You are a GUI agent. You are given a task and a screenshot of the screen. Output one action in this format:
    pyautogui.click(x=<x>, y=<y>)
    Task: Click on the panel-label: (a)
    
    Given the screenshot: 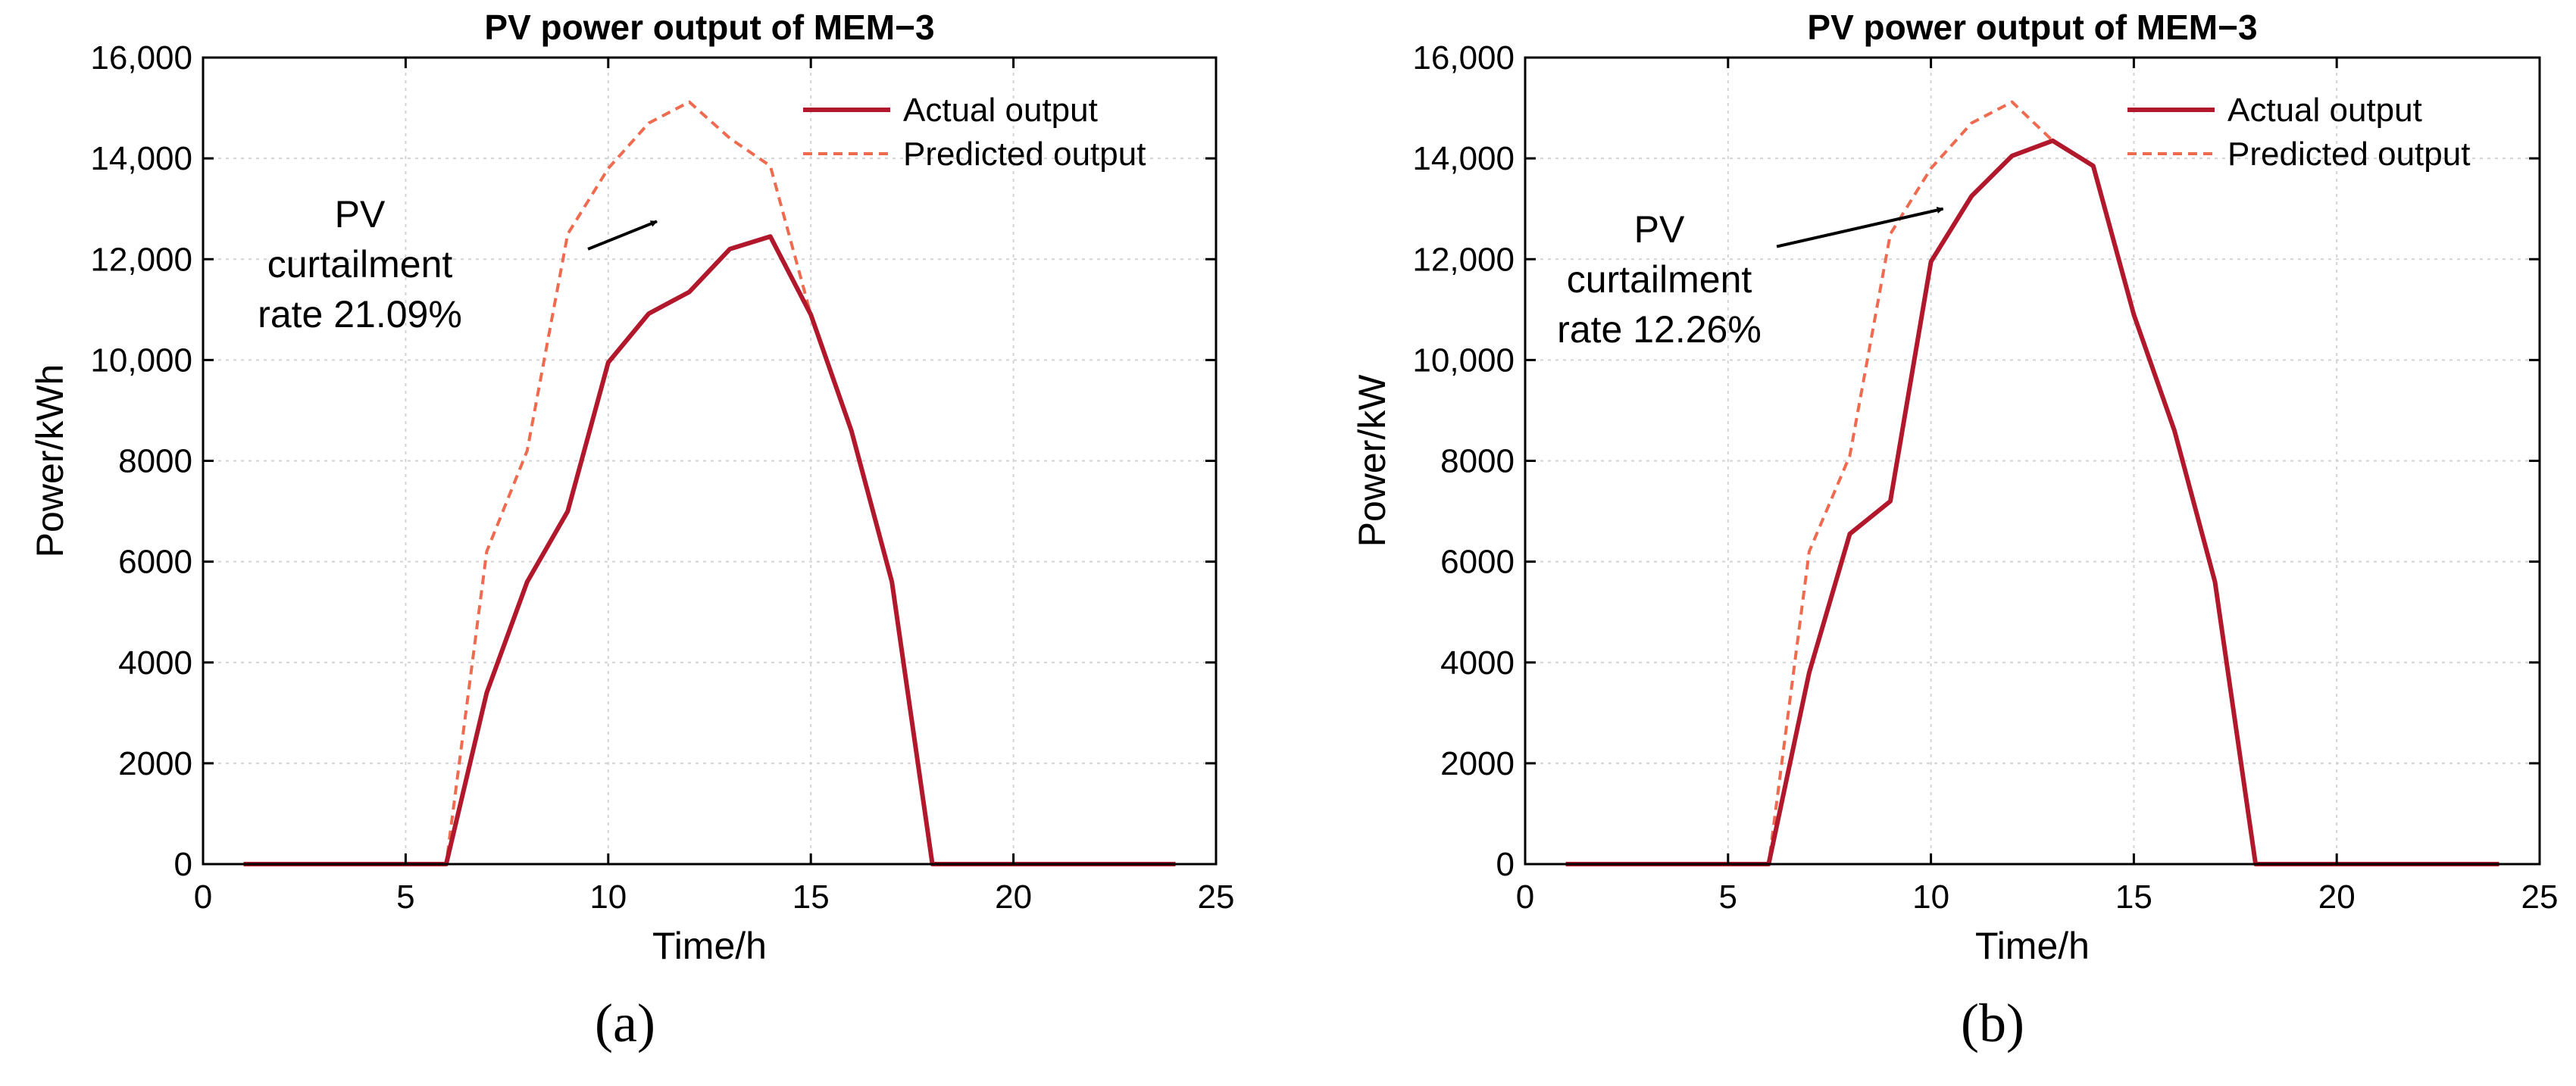 What is the action you would take?
    pyautogui.click(x=625, y=1023)
    